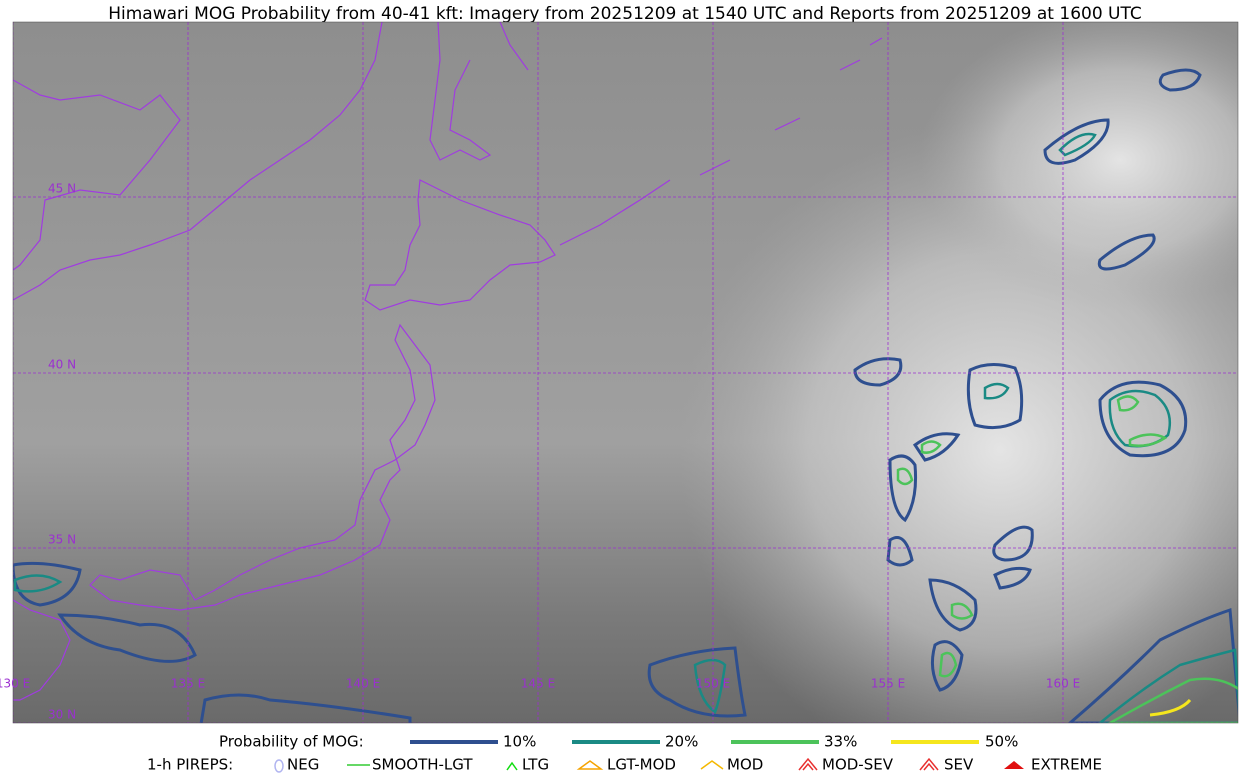  Describe the element at coordinates (363, 684) in the screenshot. I see `lon-label: 140 E` at that location.